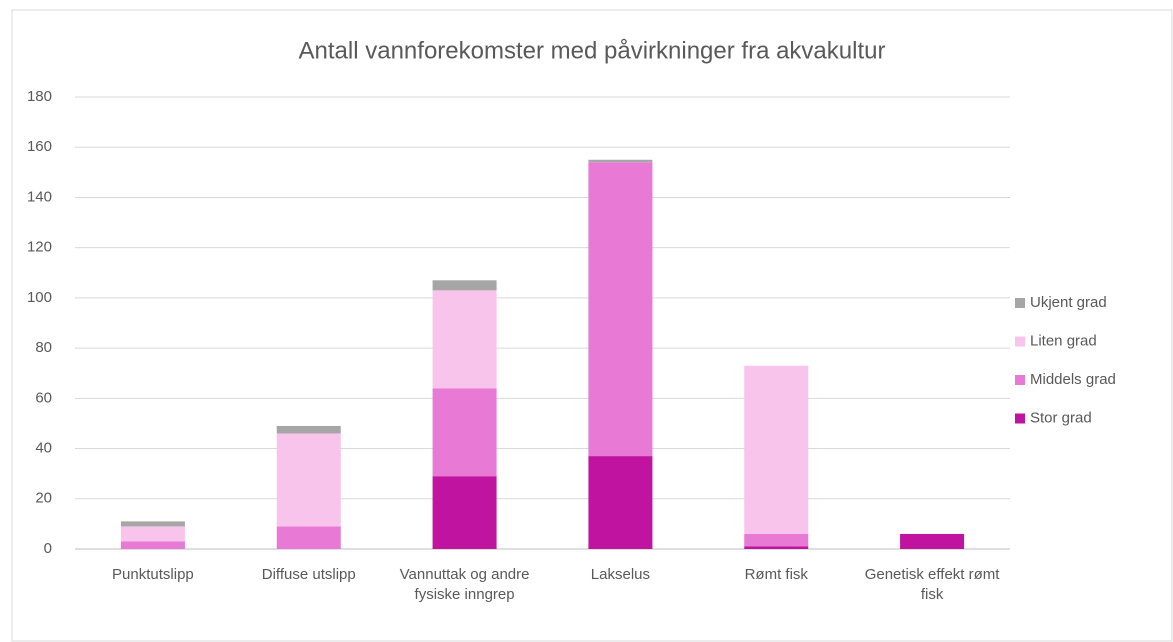  I want to click on legend-label: Liten grad, so click(1063, 340).